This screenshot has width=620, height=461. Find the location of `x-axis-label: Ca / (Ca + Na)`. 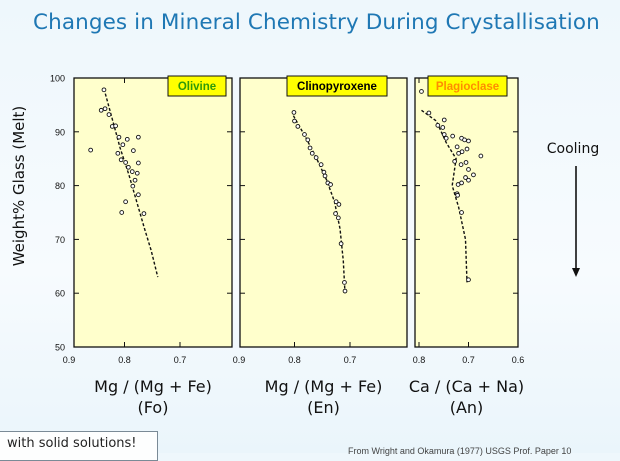

x-axis-label: Ca / (Ca + Na) is located at coordinates (466, 386).